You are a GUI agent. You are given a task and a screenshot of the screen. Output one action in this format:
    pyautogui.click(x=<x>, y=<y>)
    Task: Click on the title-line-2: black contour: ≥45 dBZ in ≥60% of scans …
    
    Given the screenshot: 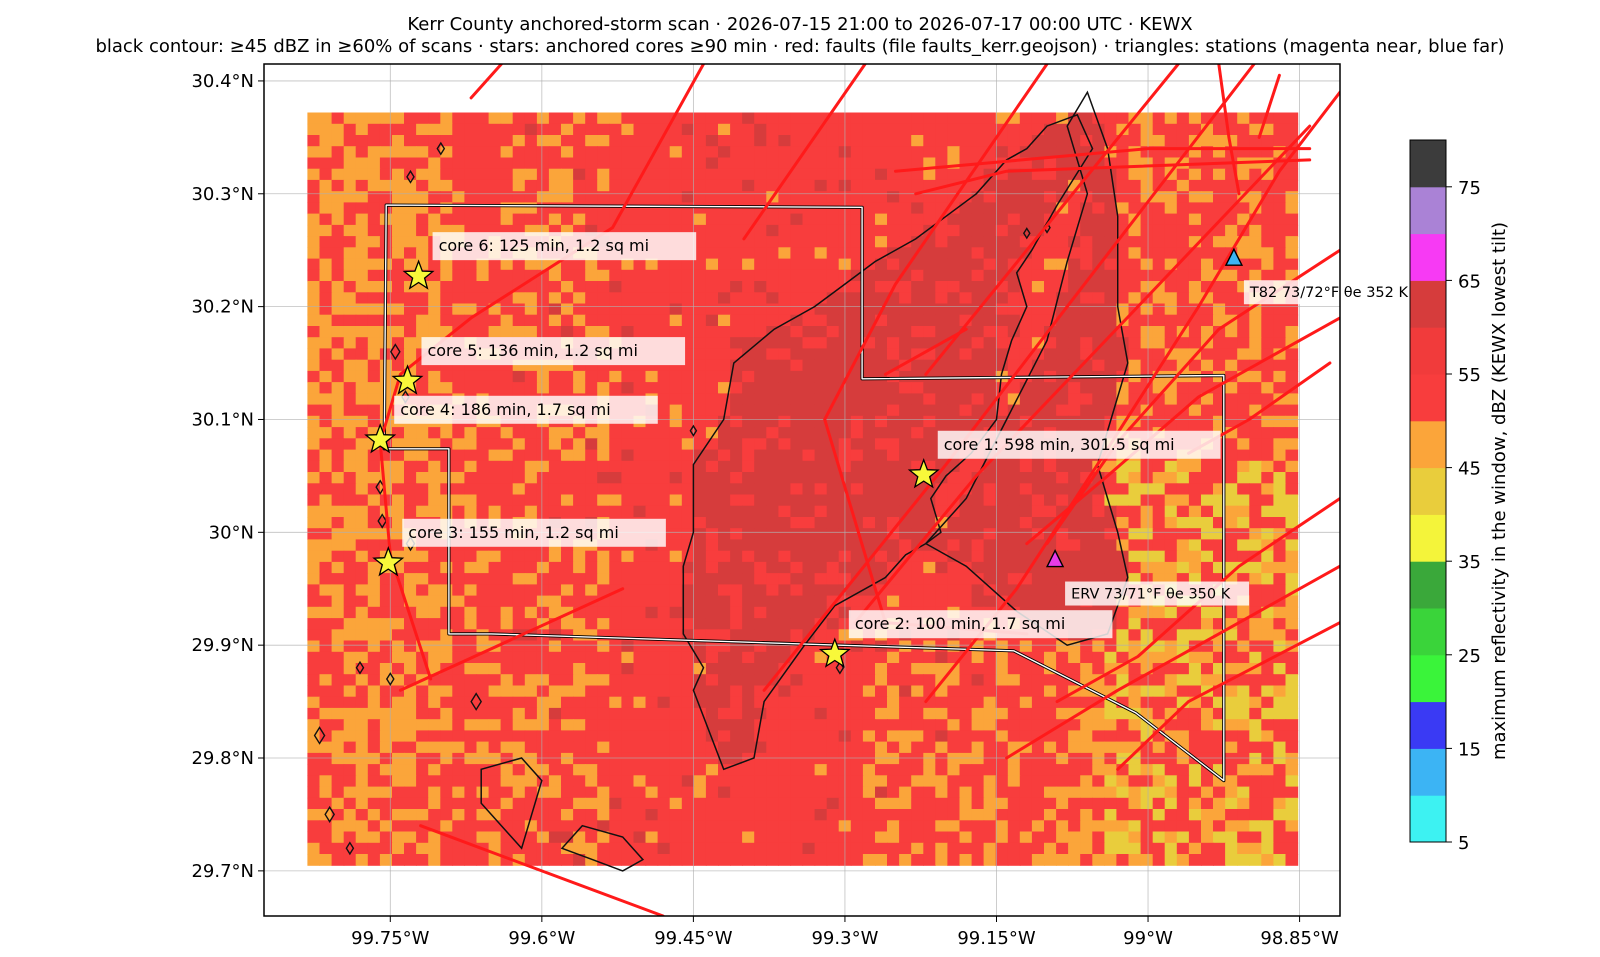 What is the action you would take?
    pyautogui.click(x=799, y=46)
    